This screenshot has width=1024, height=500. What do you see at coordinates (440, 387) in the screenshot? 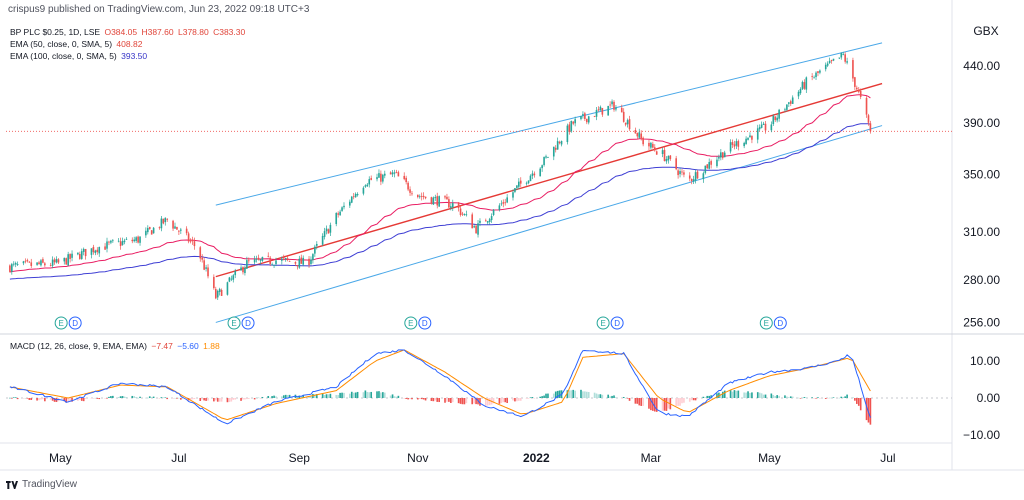
I see `macd-line` at bounding box center [440, 387].